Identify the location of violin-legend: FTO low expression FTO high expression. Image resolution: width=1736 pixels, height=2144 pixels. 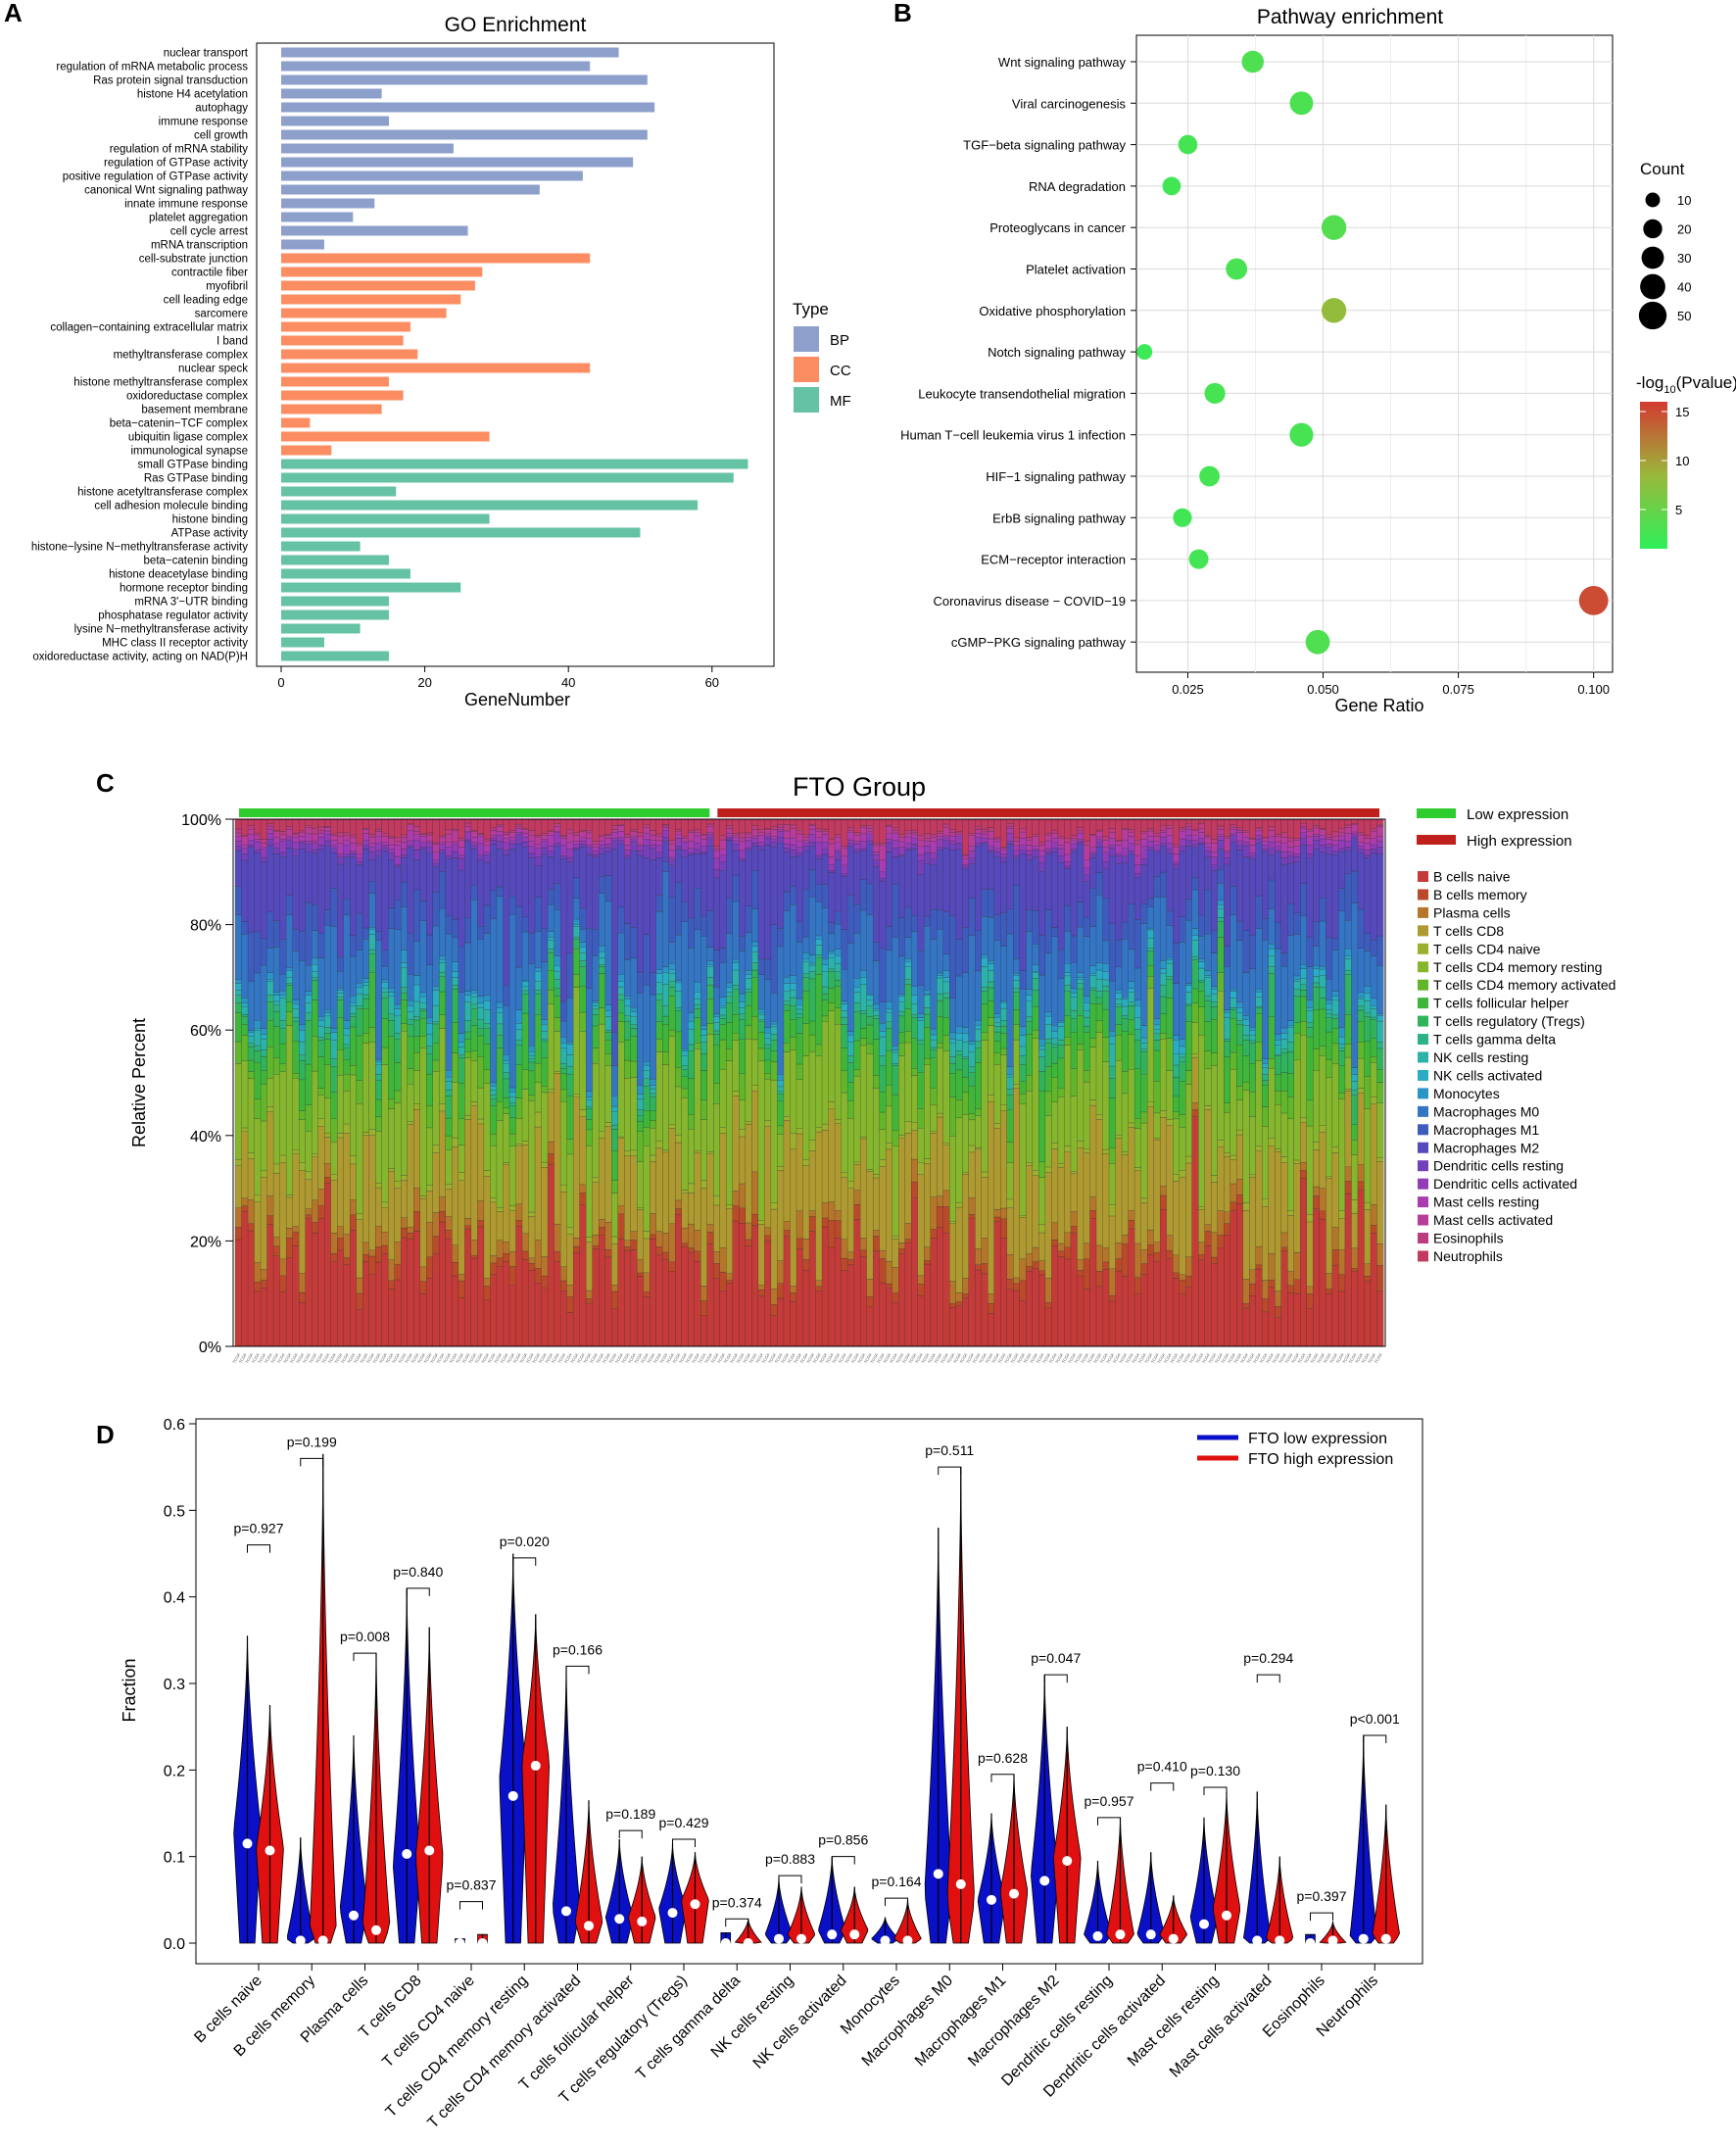
(1295, 1449).